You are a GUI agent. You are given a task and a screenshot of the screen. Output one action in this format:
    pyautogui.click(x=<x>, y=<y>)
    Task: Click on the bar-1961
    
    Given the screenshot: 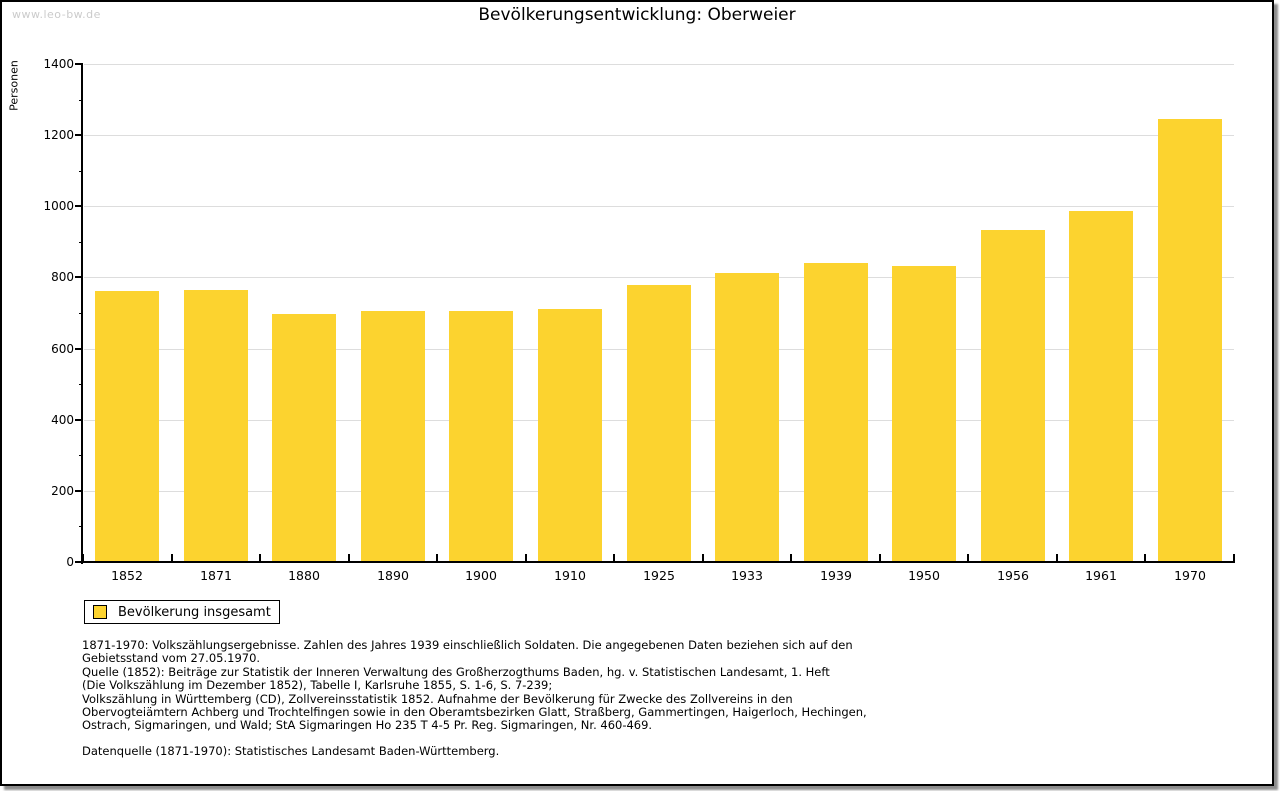 What is the action you would take?
    pyautogui.click(x=1101, y=386)
    